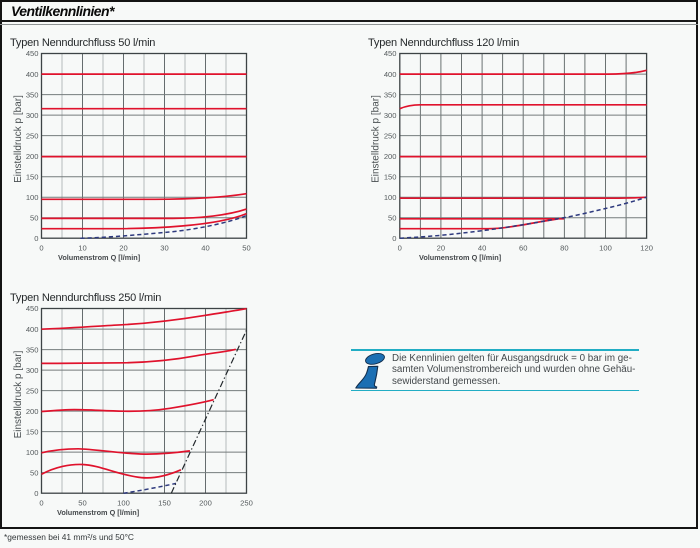 This screenshot has width=700, height=548. What do you see at coordinates (82, 248) in the screenshot?
I see `svg-text: 10` at bounding box center [82, 248].